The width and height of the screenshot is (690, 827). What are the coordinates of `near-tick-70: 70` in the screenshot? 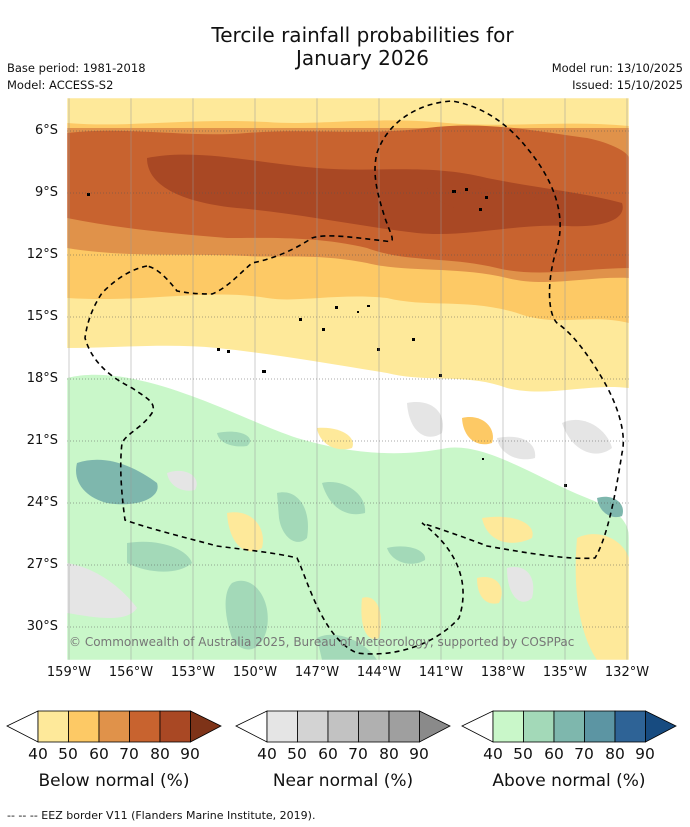 It's located at (358, 754).